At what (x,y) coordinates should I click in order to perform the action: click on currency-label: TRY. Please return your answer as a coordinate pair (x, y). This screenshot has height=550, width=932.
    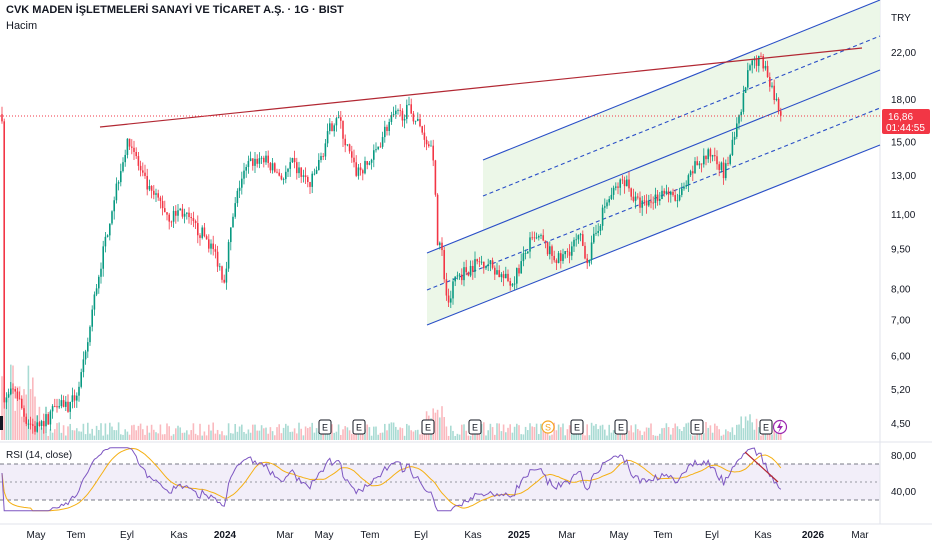
    Looking at the image, I should click on (901, 18).